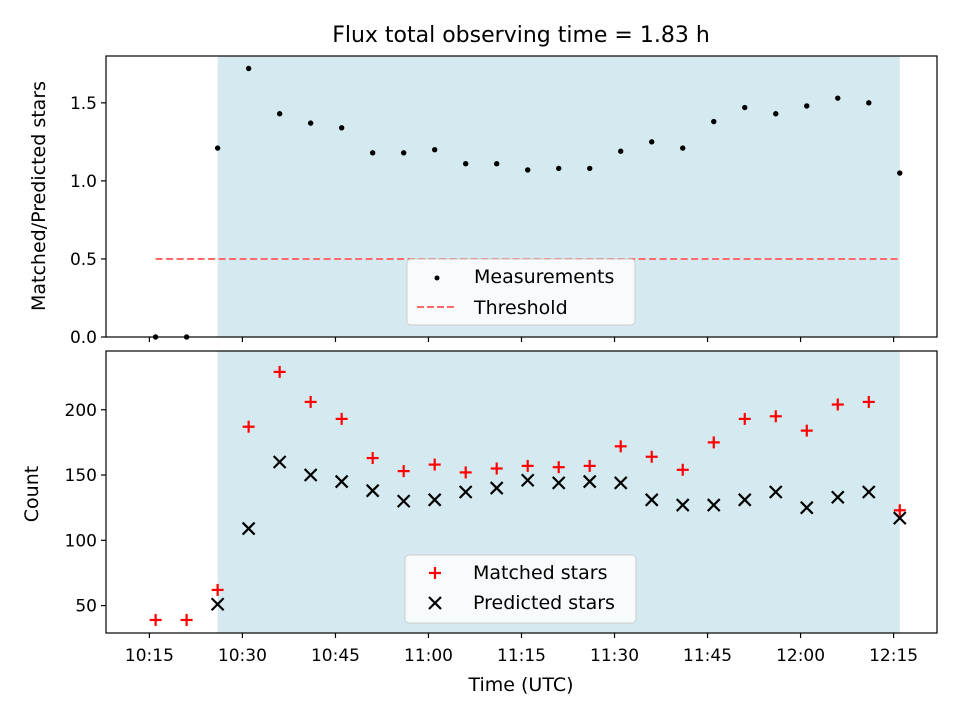 The height and width of the screenshot is (720, 960). Describe the element at coordinates (520, 308) in the screenshot. I see `legend-threshold-label: Threshold` at that location.